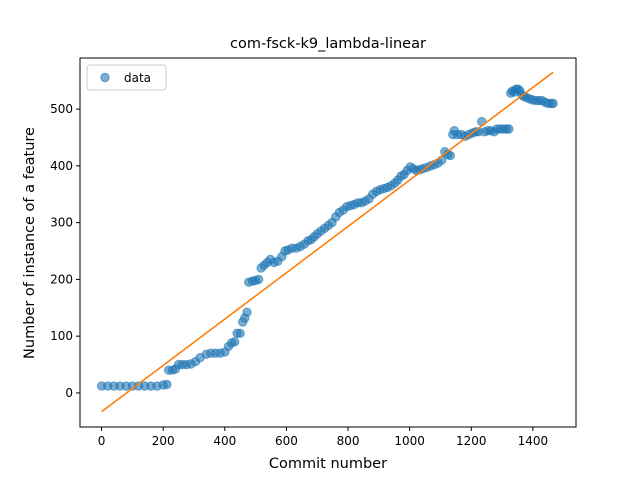 This screenshot has width=640, height=480. I want to click on y-tick-label: 100, so click(61, 336).